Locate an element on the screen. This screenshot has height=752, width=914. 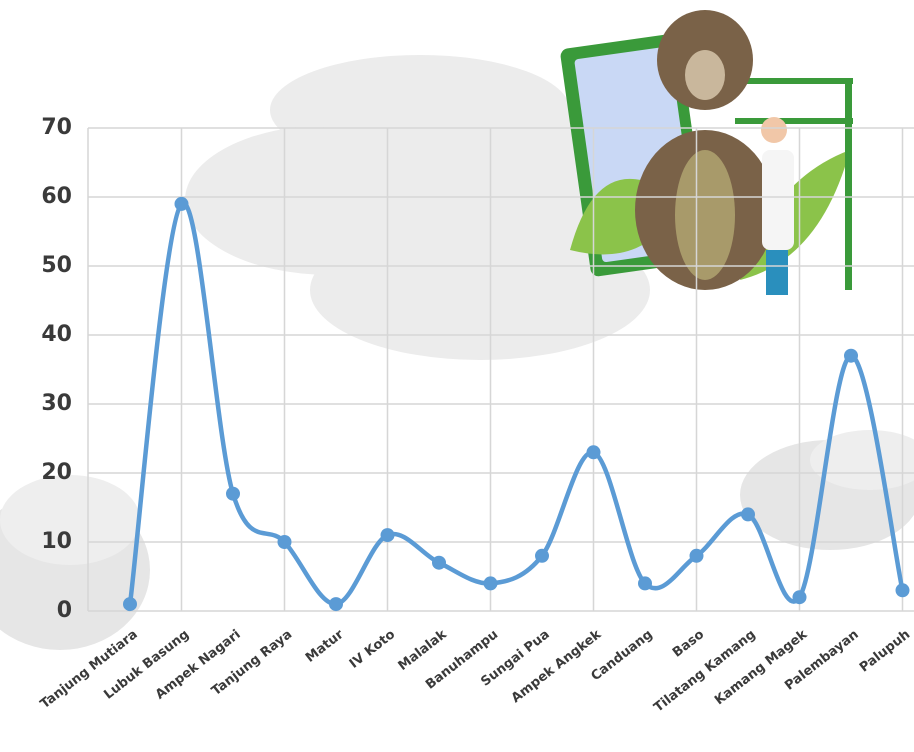
y-tick-label: 20 is located at coordinates (56, 472).